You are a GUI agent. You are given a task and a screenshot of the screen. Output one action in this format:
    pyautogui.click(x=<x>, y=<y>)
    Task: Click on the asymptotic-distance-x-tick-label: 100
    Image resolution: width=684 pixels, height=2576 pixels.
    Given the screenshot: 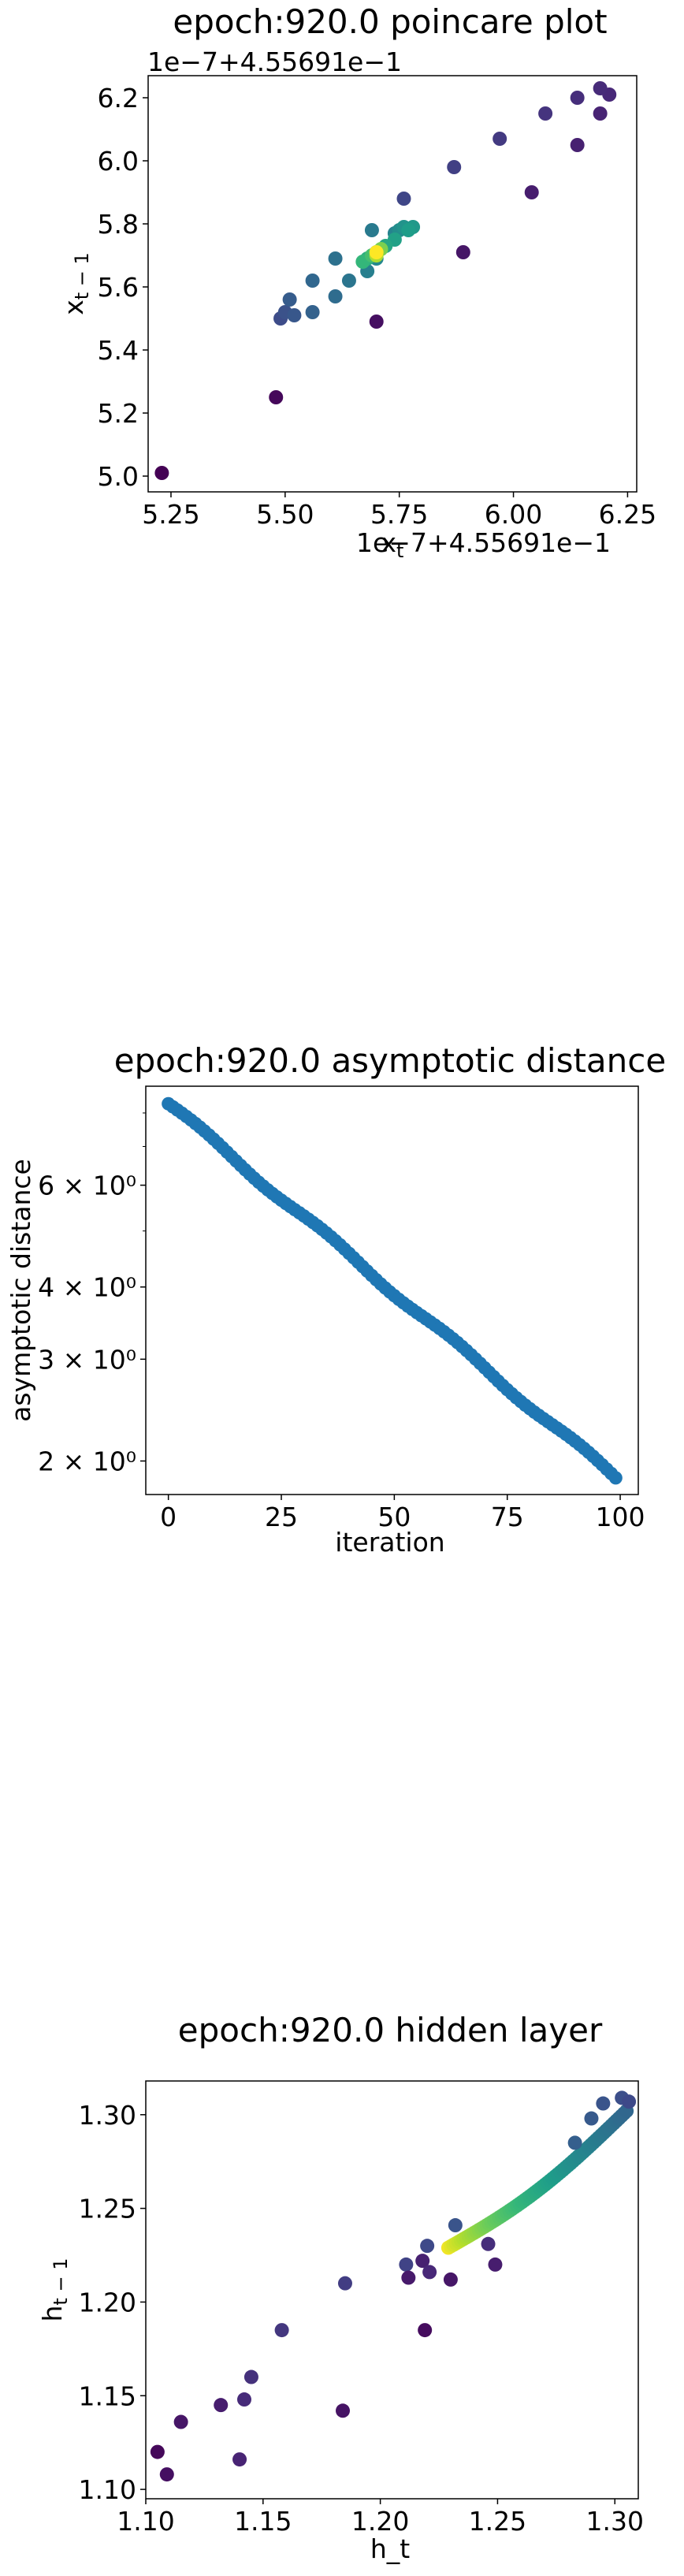 What is the action you would take?
    pyautogui.click(x=621, y=1517)
    